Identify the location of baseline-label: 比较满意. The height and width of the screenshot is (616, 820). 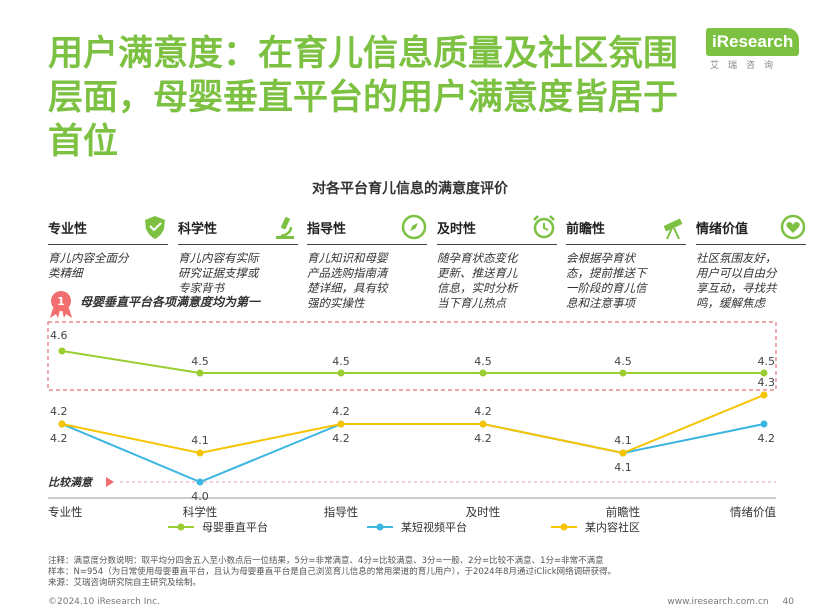
(71, 482).